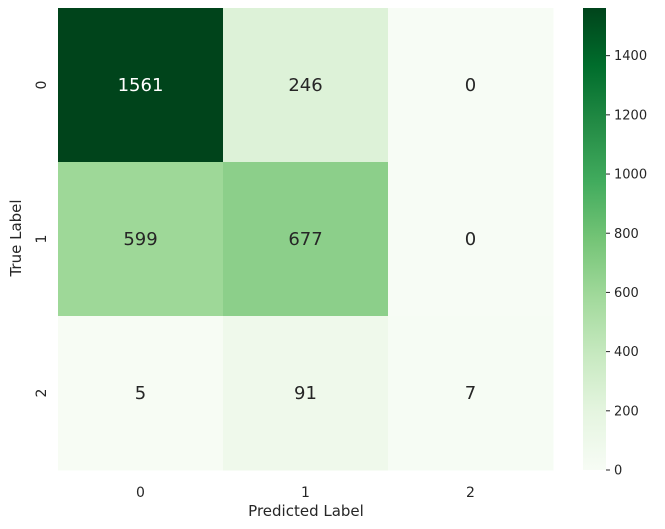 The image size is (665, 529). I want to click on heatmap-cell-value: 599, so click(140, 239).